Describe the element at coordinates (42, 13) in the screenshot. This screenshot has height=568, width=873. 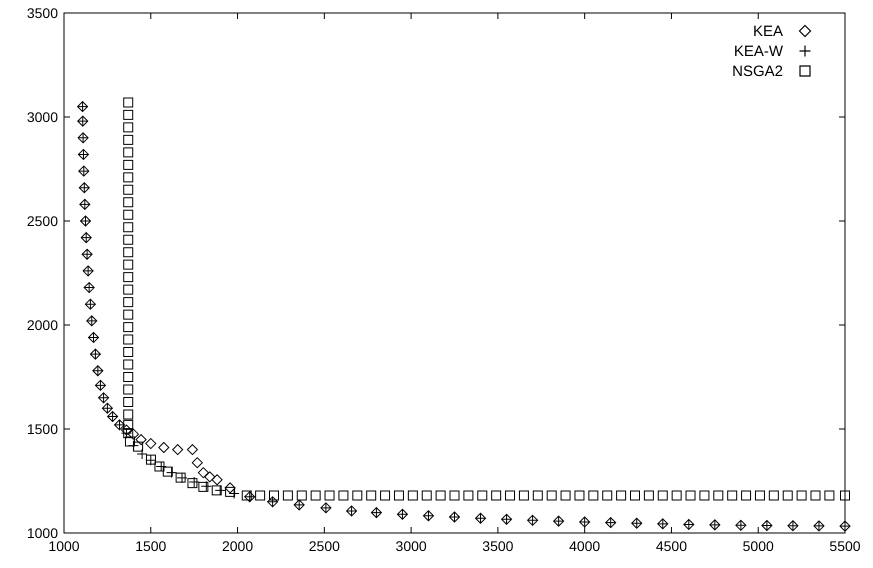
I see `y-tick-label: 3500` at that location.